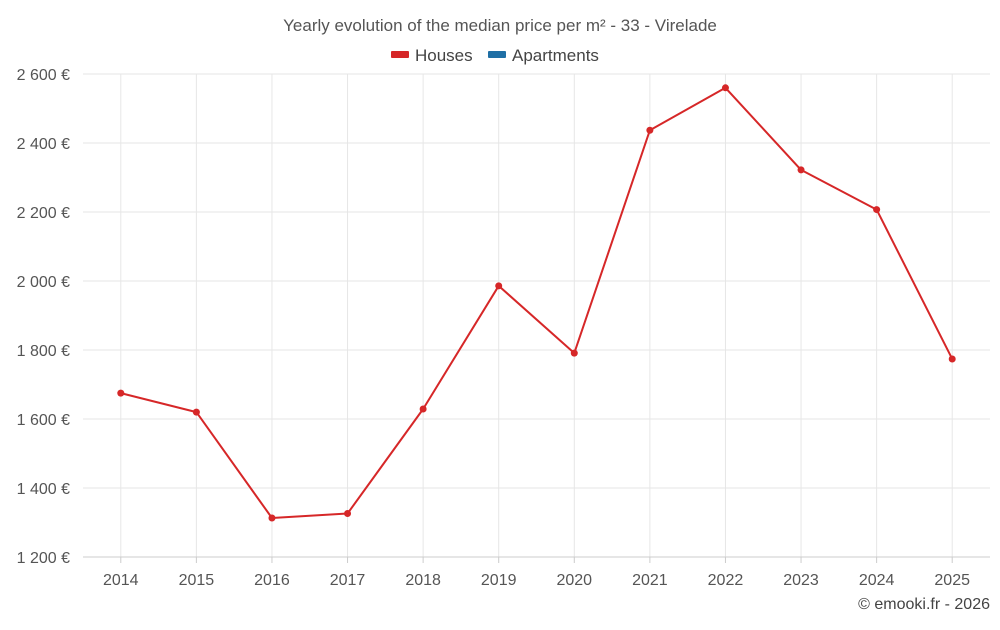  I want to click on y-tick-label: 2 200 €, so click(43, 213).